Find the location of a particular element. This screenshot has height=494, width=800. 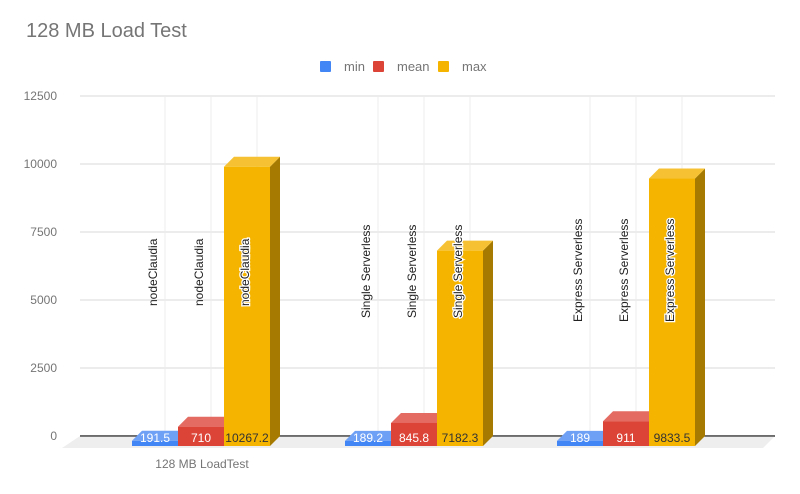

legend-swatch-mean is located at coordinates (378, 66).